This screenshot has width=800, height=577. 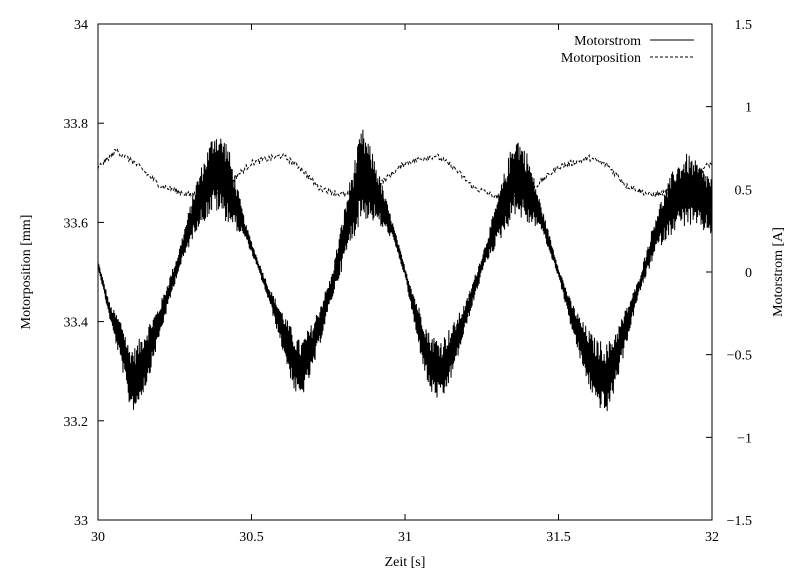 I want to click on legend-label-motorposition: Motorposition, so click(x=601, y=58).